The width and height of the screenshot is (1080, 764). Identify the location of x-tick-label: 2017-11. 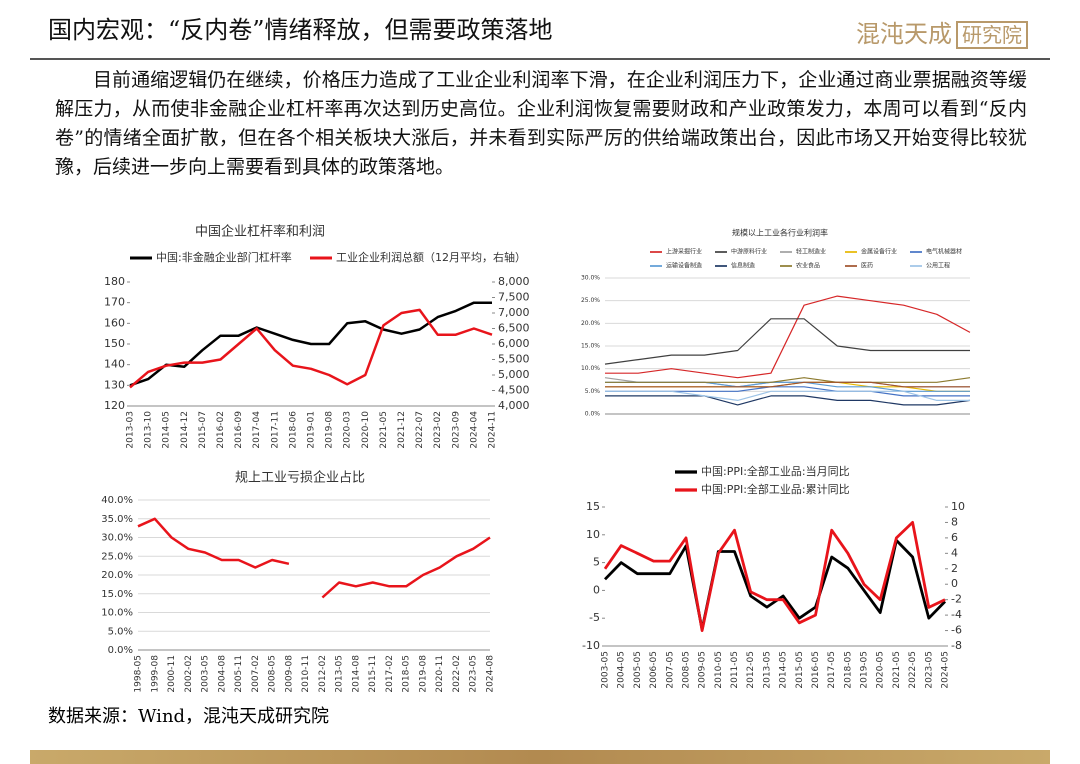
(275, 430).